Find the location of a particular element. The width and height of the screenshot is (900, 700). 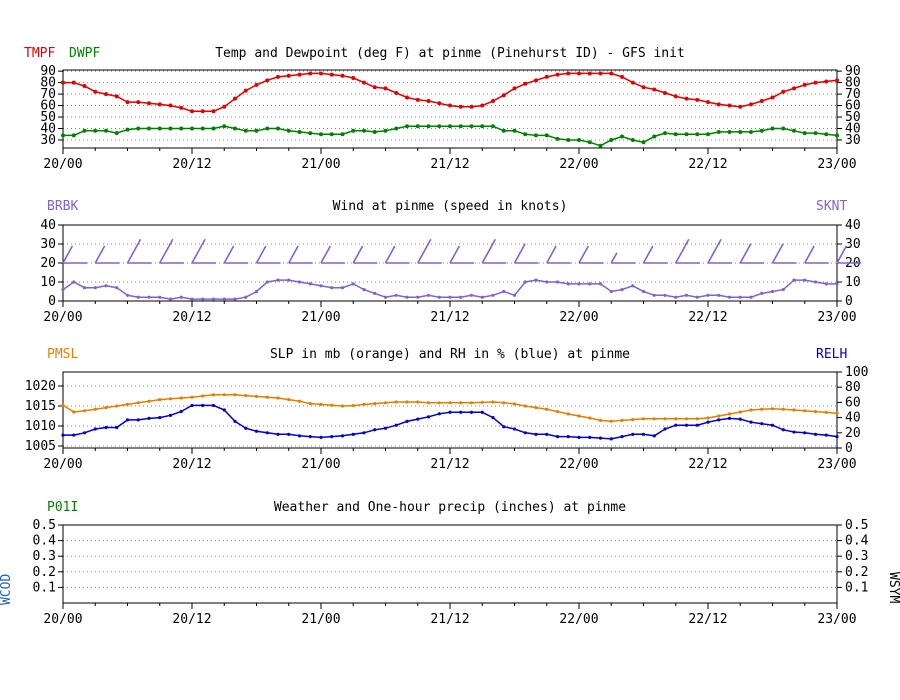

y-tick-label-right: 40 is located at coordinates (853, 225).